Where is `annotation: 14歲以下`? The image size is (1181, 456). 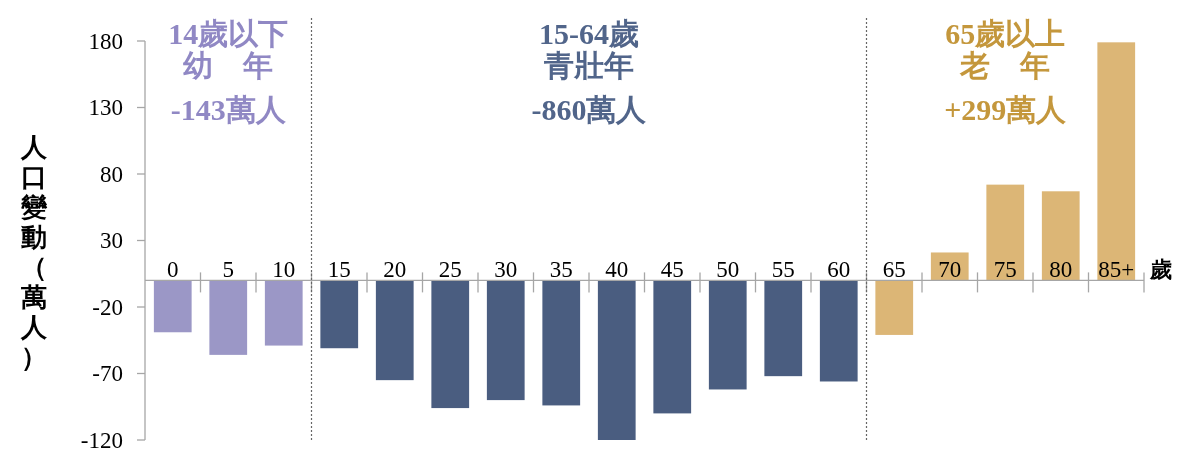
annotation: 14歲以下 is located at coordinates (228, 33).